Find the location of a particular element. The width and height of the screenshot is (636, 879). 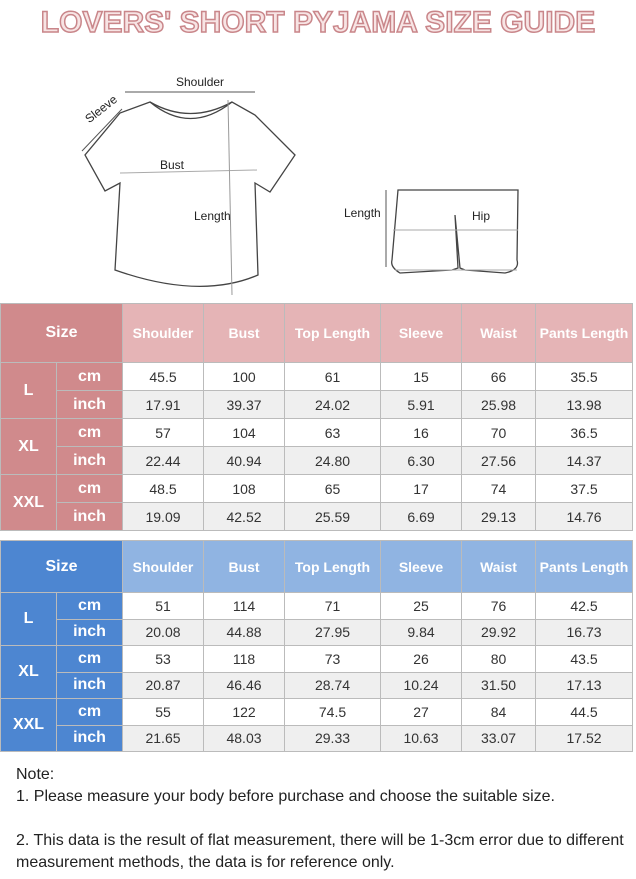

value-cell: 44.5 is located at coordinates (584, 712).